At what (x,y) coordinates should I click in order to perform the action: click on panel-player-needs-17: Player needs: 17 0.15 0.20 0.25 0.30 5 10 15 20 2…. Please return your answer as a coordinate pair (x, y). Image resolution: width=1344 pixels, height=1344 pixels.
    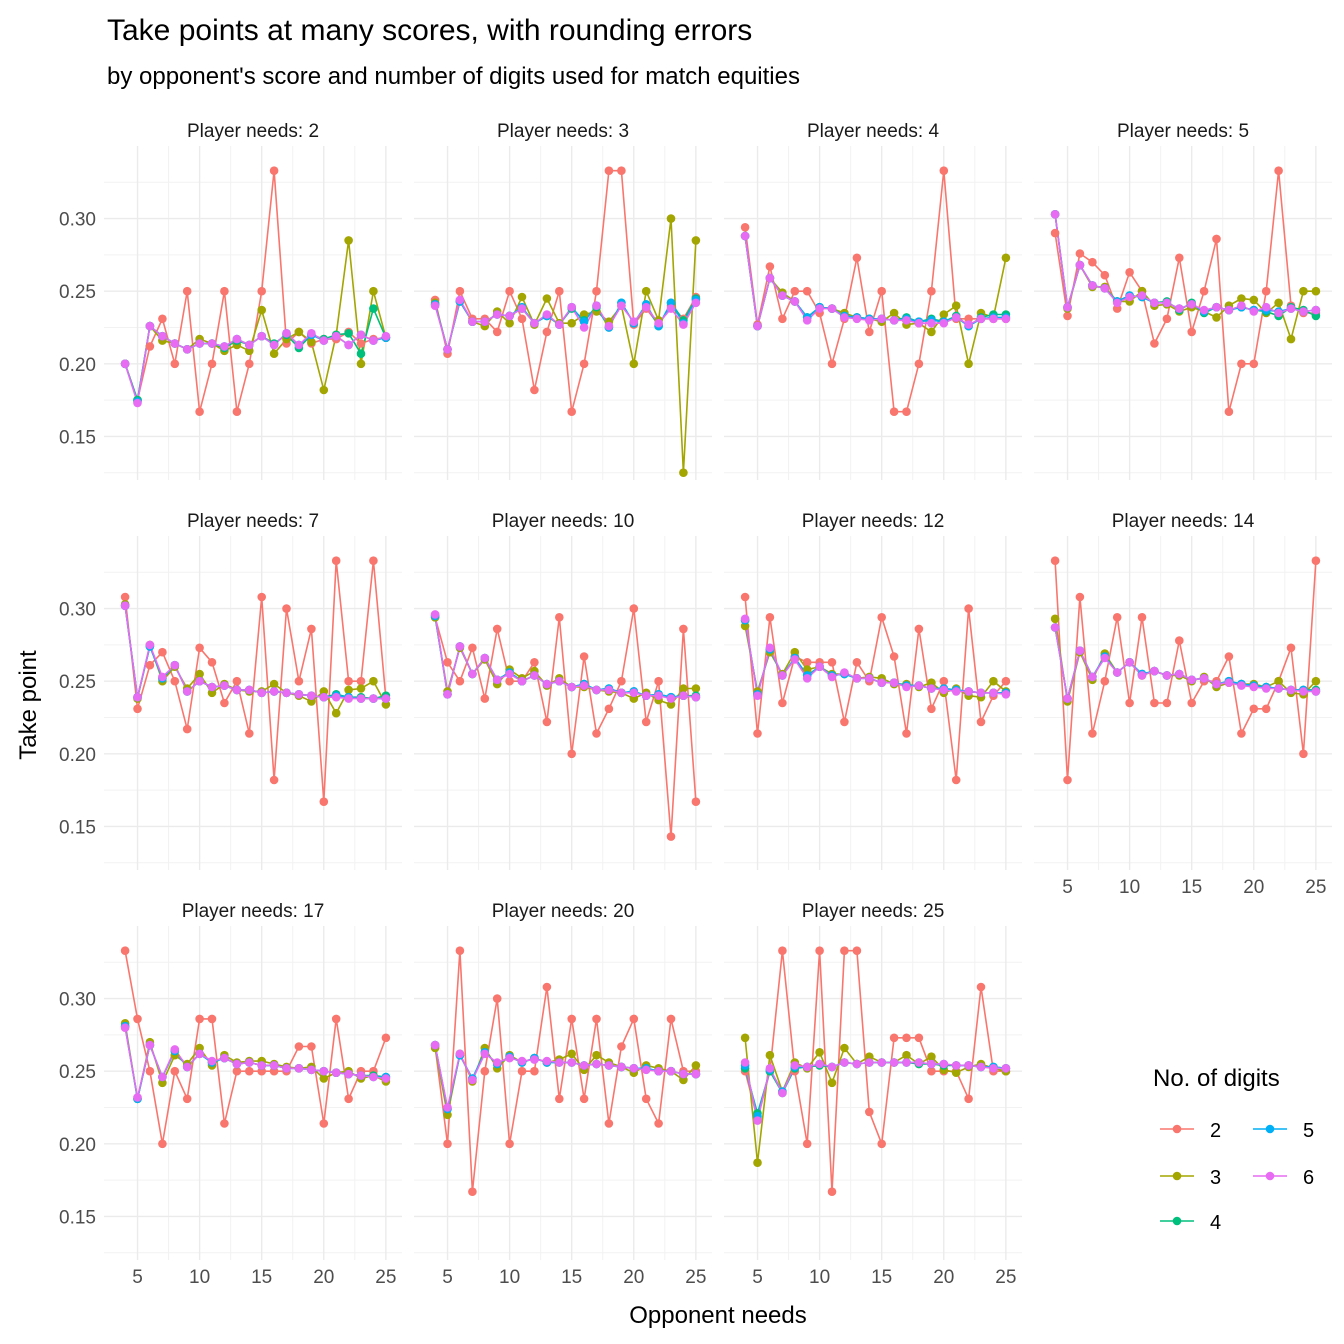
    Looking at the image, I should click on (230, 1094).